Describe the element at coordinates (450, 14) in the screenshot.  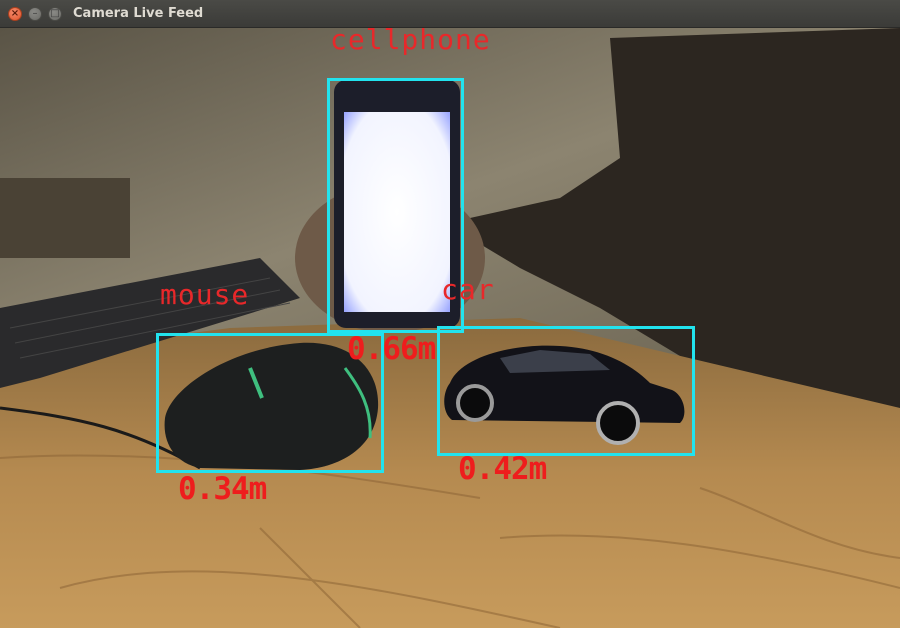
I see `title-bar: × – □ Camera Live Feed` at that location.